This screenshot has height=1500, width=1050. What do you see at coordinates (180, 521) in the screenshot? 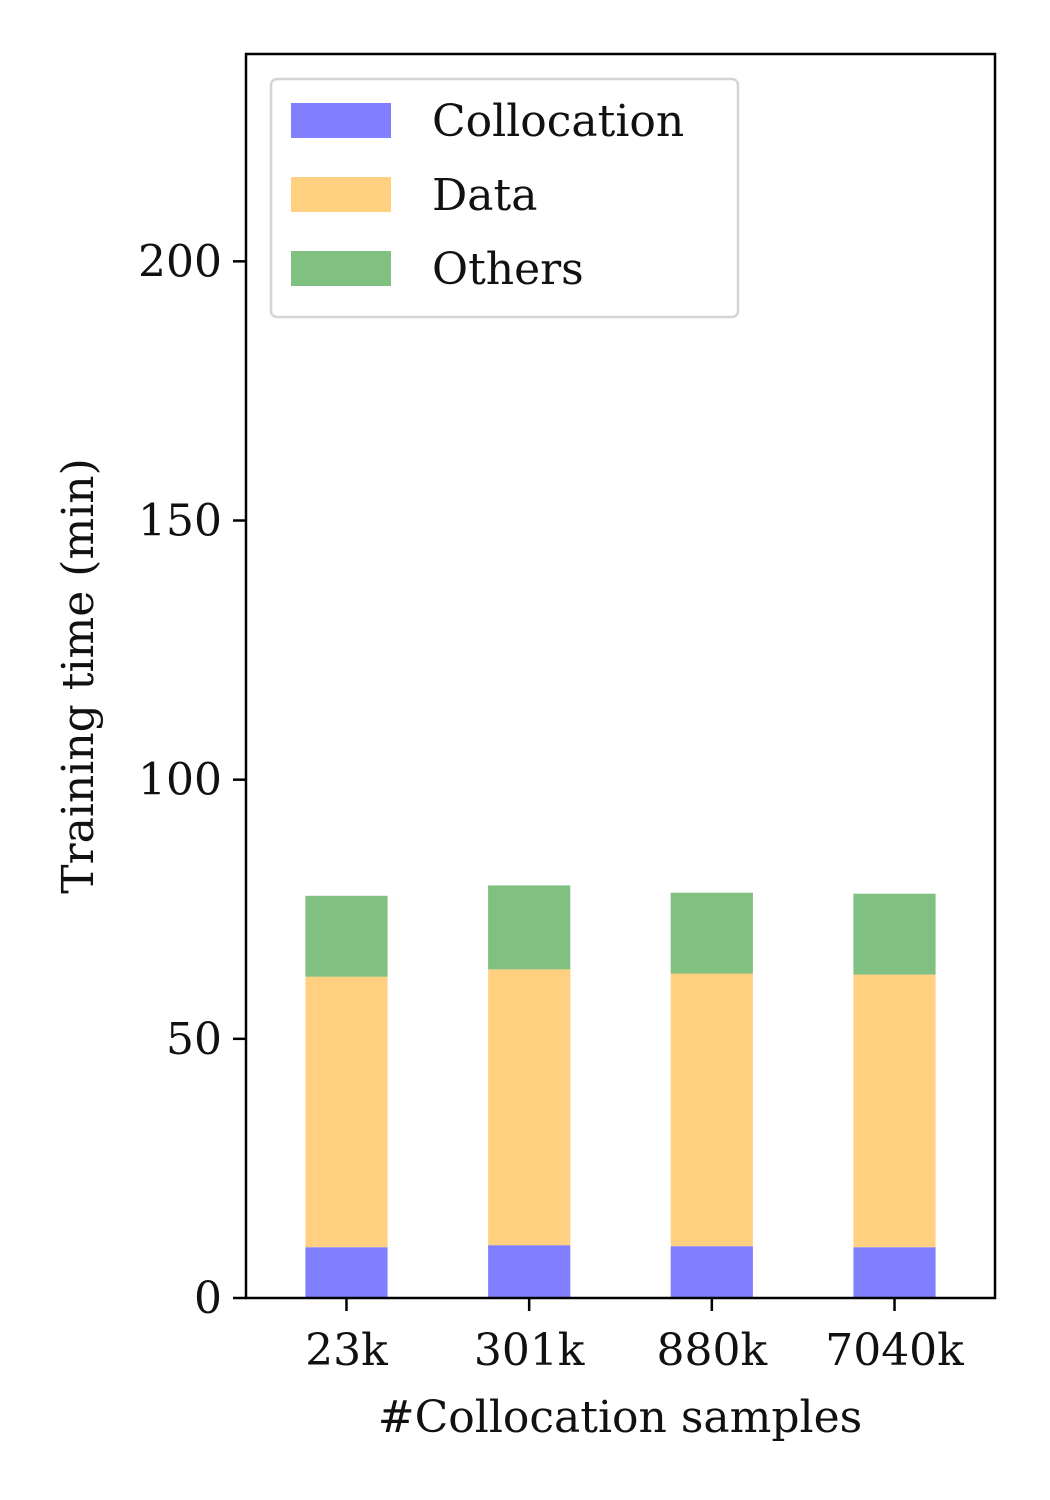
I see `y-tick-label: 150` at bounding box center [180, 521].